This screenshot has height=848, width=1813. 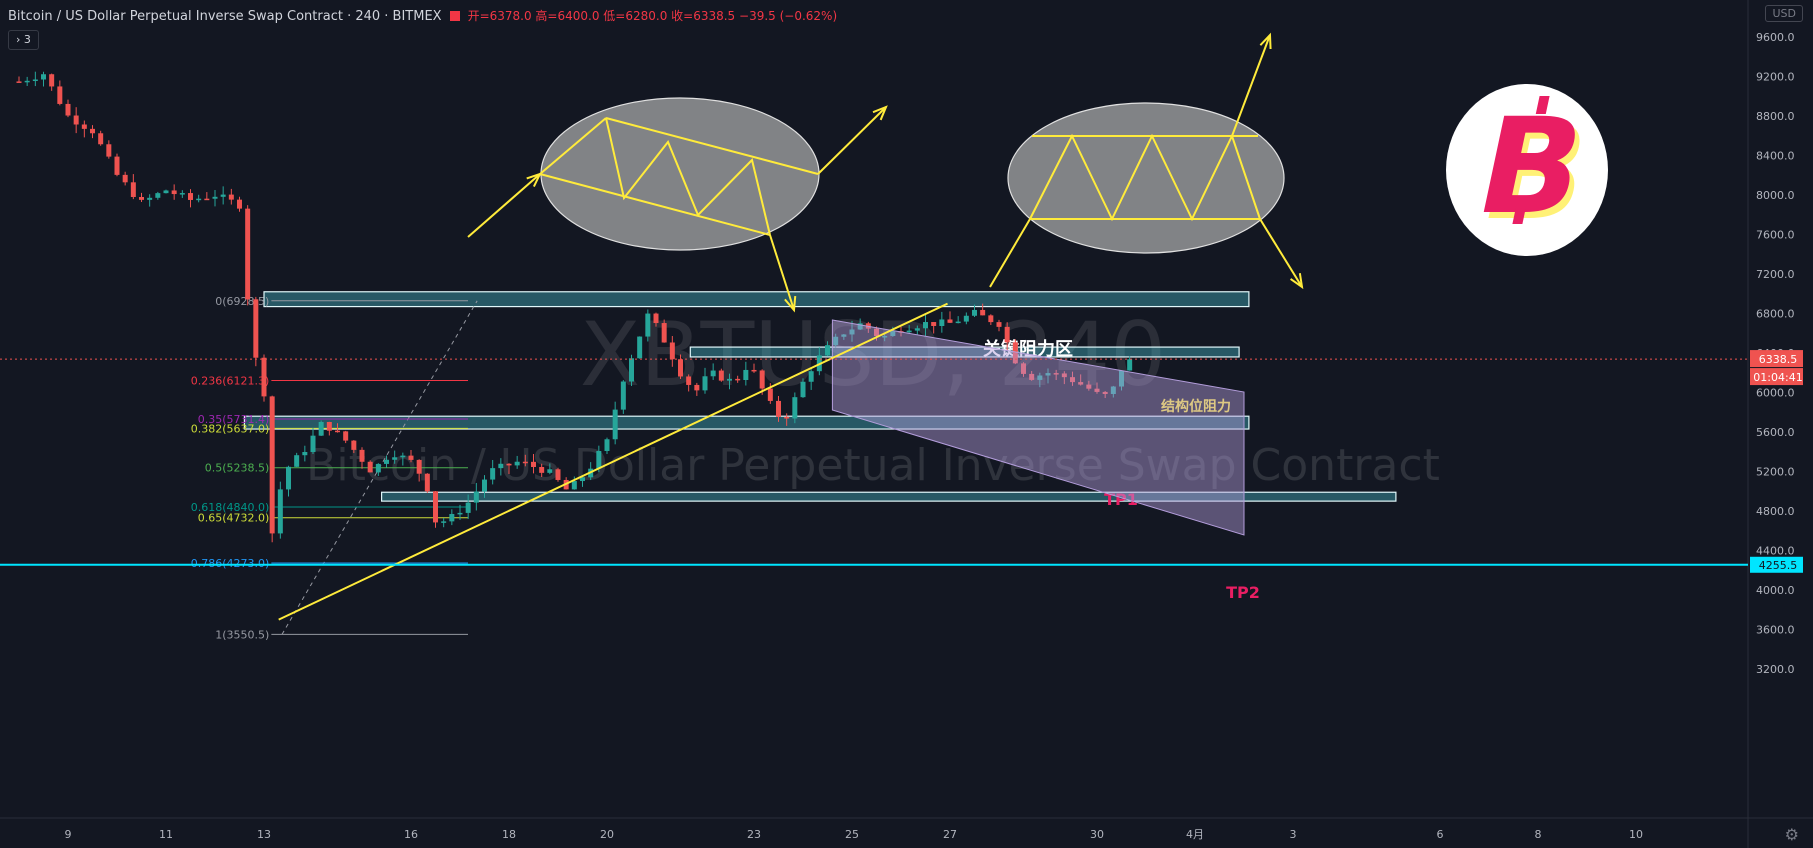 I want to click on gear-icon: ⚙, so click(x=1791, y=834).